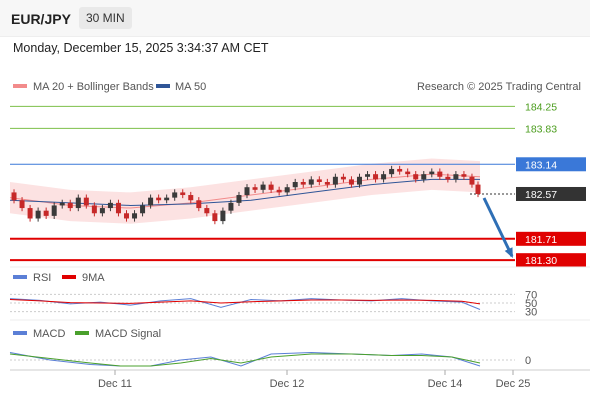 The image size is (590, 400). What do you see at coordinates (163, 86) in the screenshot?
I see `ma50-legend-swatch` at bounding box center [163, 86].